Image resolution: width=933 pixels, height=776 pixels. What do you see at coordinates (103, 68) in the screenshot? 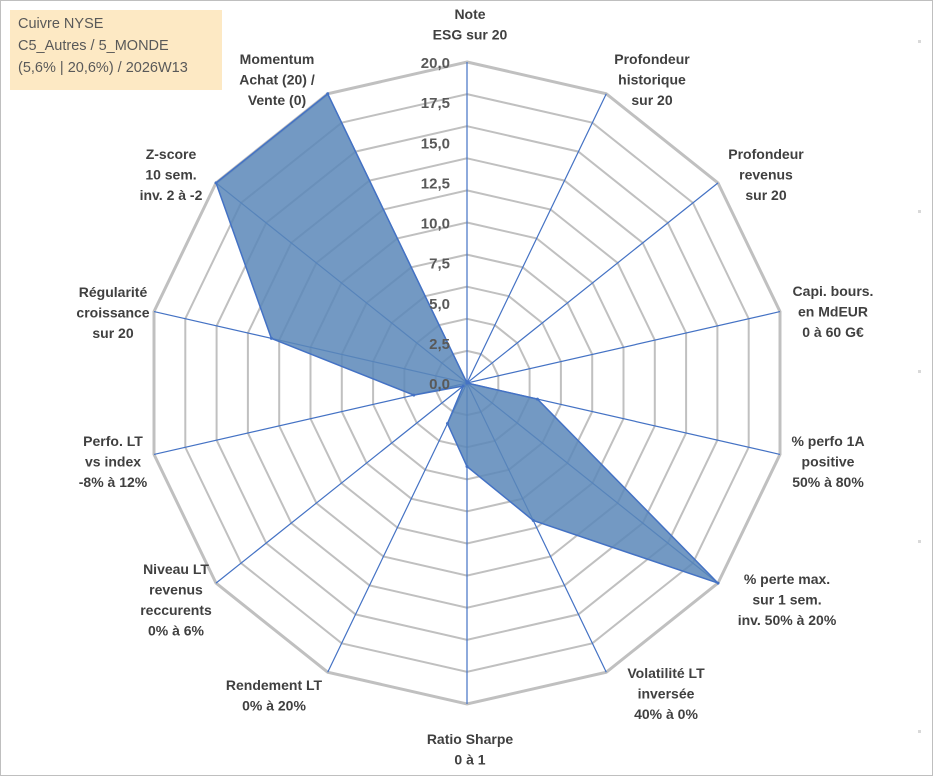
I see `info-line-period: (5,6% | 20,6%) / 2026W13` at bounding box center [103, 68].